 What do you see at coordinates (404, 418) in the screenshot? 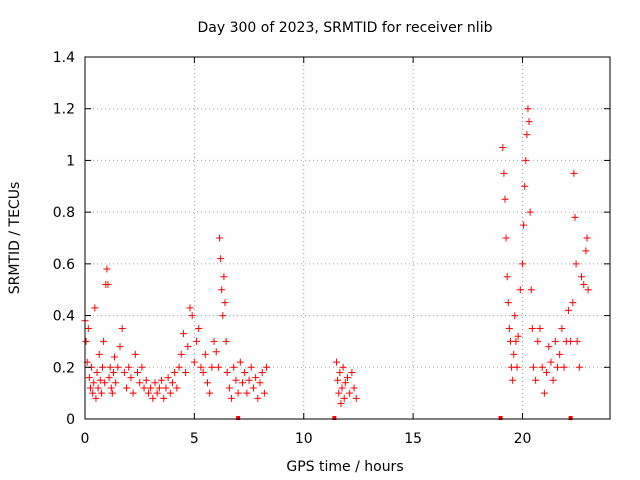
I see `gap-markers` at bounding box center [404, 418].